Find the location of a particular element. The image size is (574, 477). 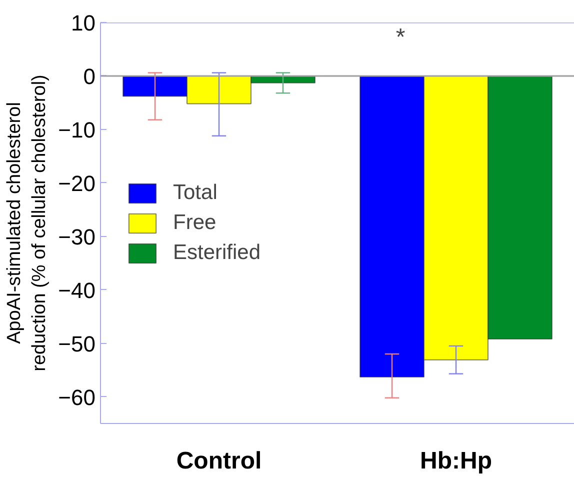

y-tick-label: −60 is located at coordinates (77, 397).